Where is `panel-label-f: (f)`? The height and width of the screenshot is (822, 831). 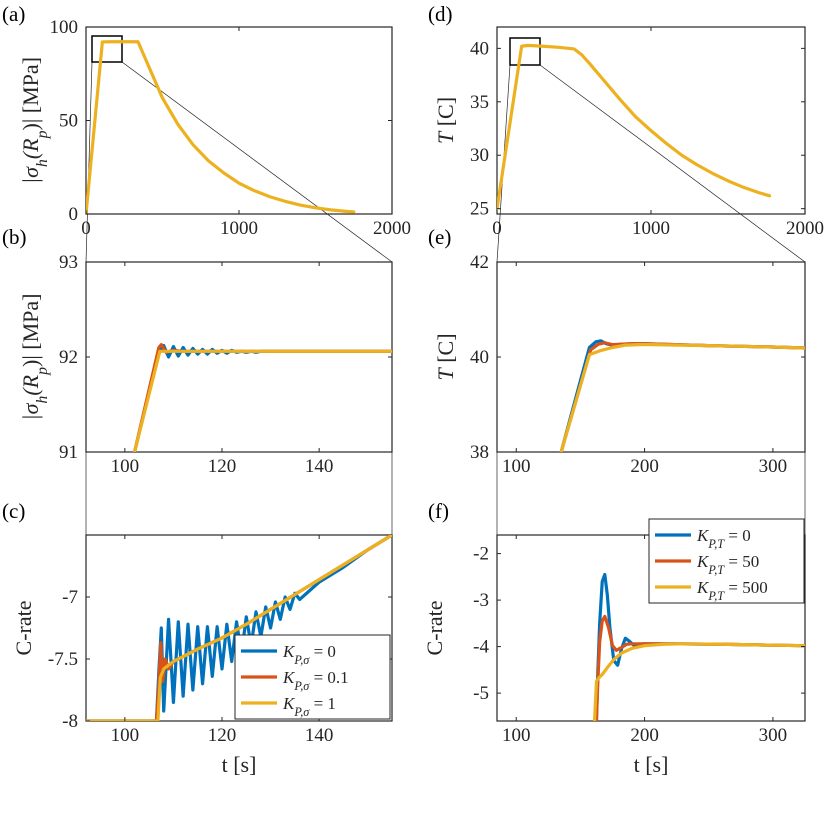
panel-label-f: (f) is located at coordinates (438, 511).